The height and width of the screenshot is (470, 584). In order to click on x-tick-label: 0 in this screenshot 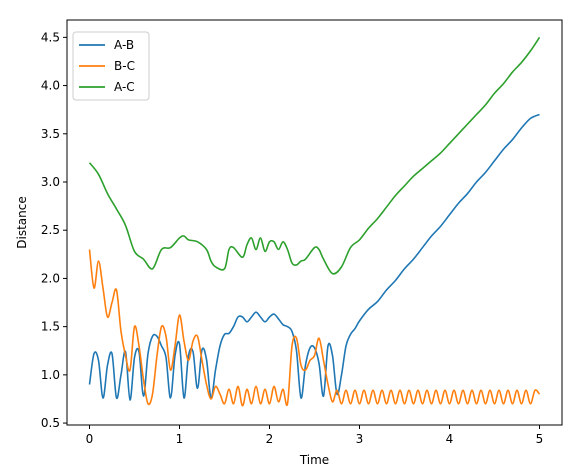, I will do `click(90, 439)`.